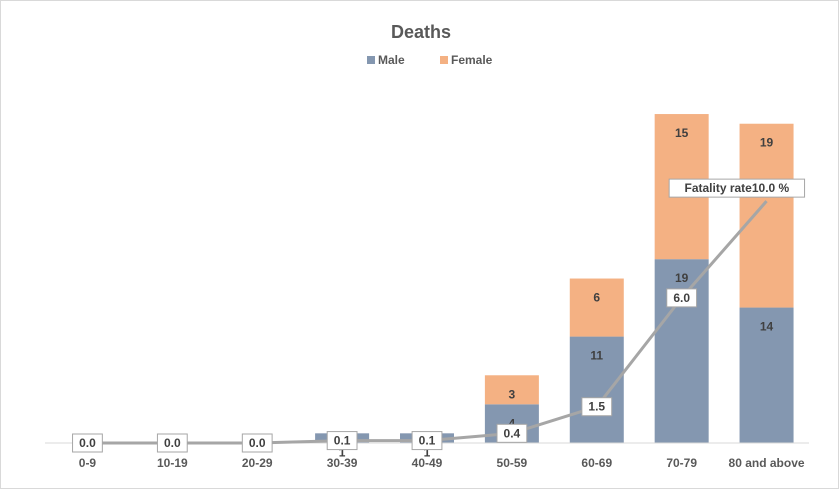  What do you see at coordinates (391, 60) in the screenshot?
I see `legend-label-male: Male` at bounding box center [391, 60].